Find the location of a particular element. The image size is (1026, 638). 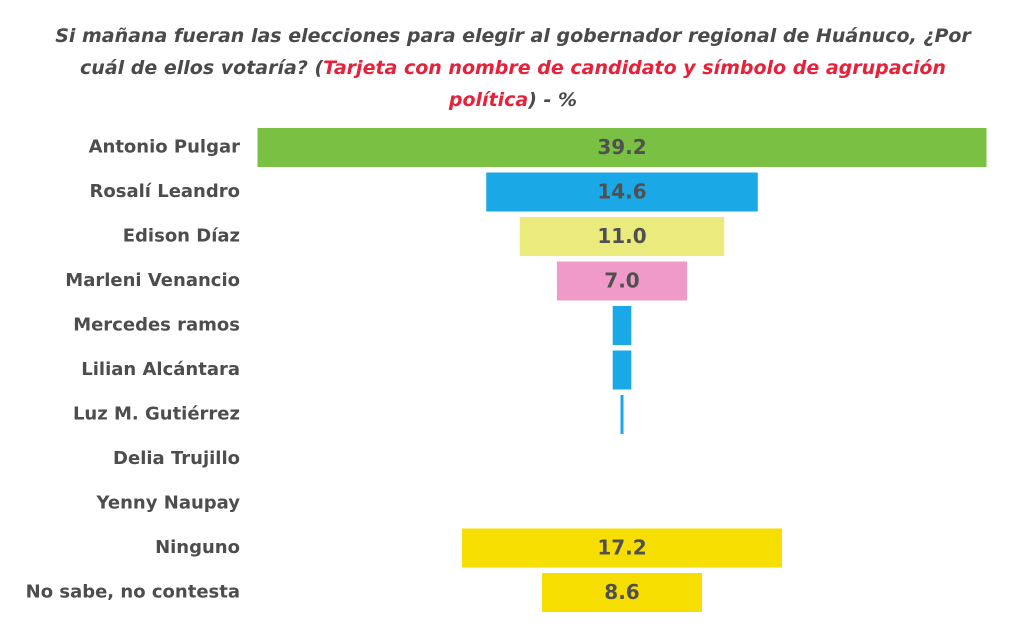

data-label: 11.0 is located at coordinates (621, 236).